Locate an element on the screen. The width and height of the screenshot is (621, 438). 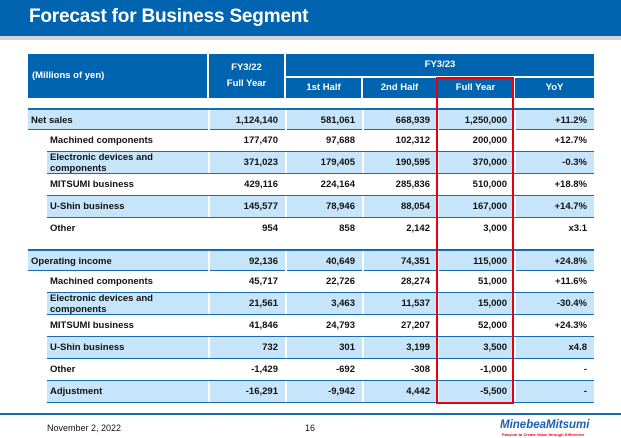
value-cell: 668,939 is located at coordinates (399, 120).